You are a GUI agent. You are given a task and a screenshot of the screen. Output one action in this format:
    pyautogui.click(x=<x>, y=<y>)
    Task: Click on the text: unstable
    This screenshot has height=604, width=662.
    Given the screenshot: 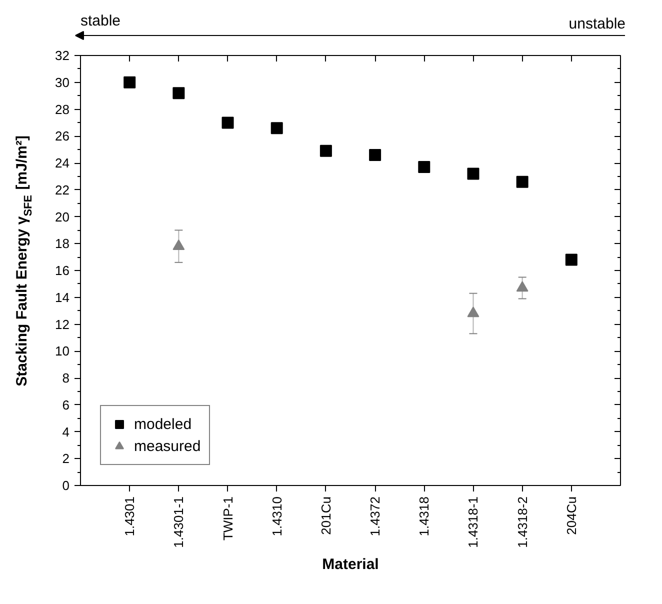 What is the action you would take?
    pyautogui.click(x=597, y=24)
    